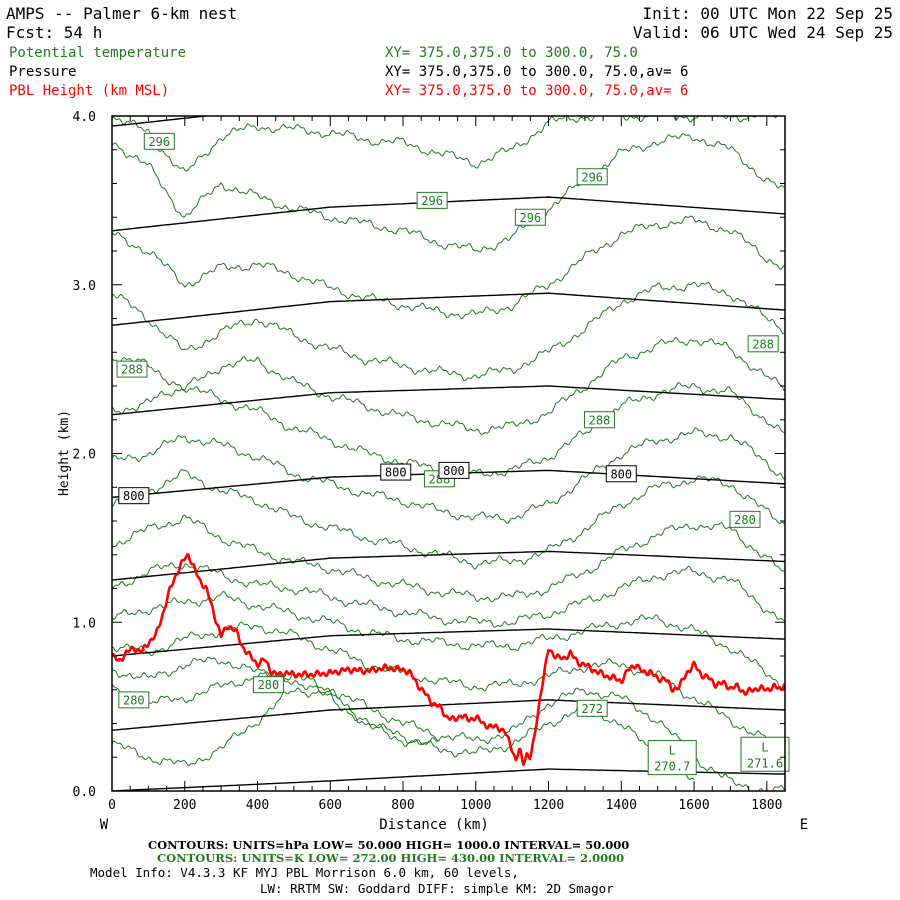 This screenshot has height=900, width=900. Describe the element at coordinates (475, 805) in the screenshot. I see `x-tick-label: 1000` at that location.